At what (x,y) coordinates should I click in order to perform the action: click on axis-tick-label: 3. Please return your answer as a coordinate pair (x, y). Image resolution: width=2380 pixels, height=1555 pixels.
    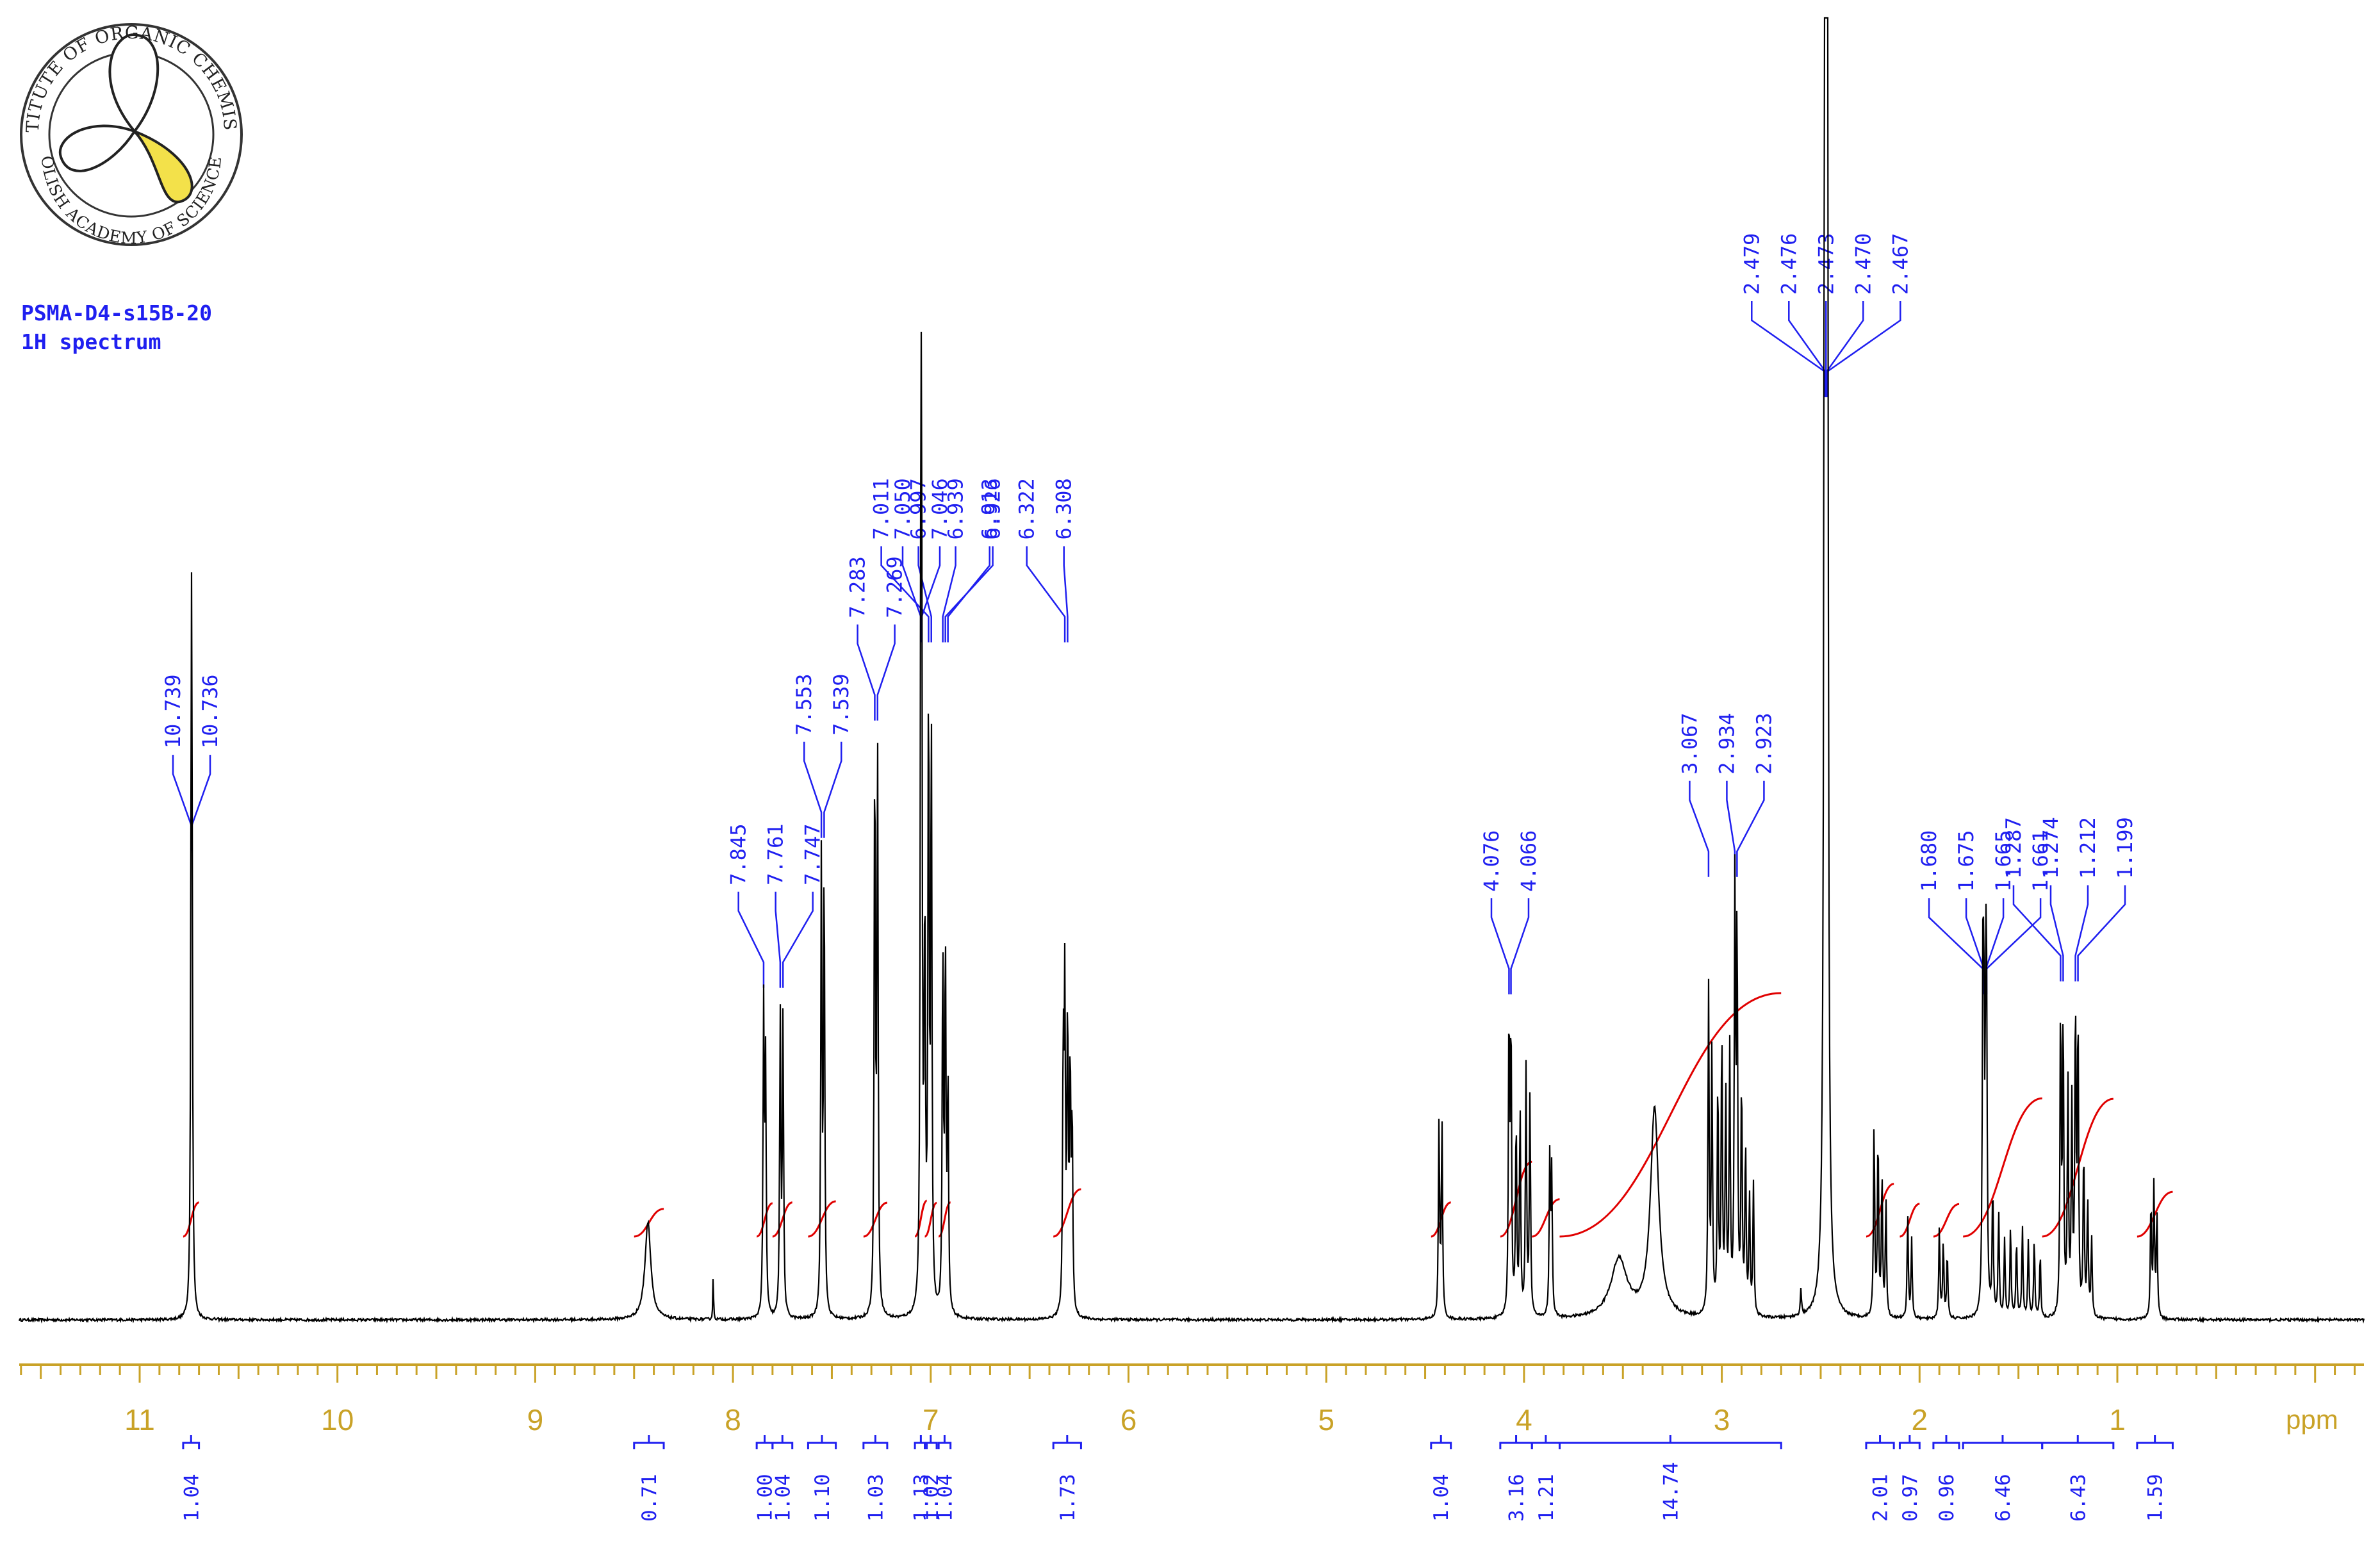
    Looking at the image, I should click on (1722, 1419).